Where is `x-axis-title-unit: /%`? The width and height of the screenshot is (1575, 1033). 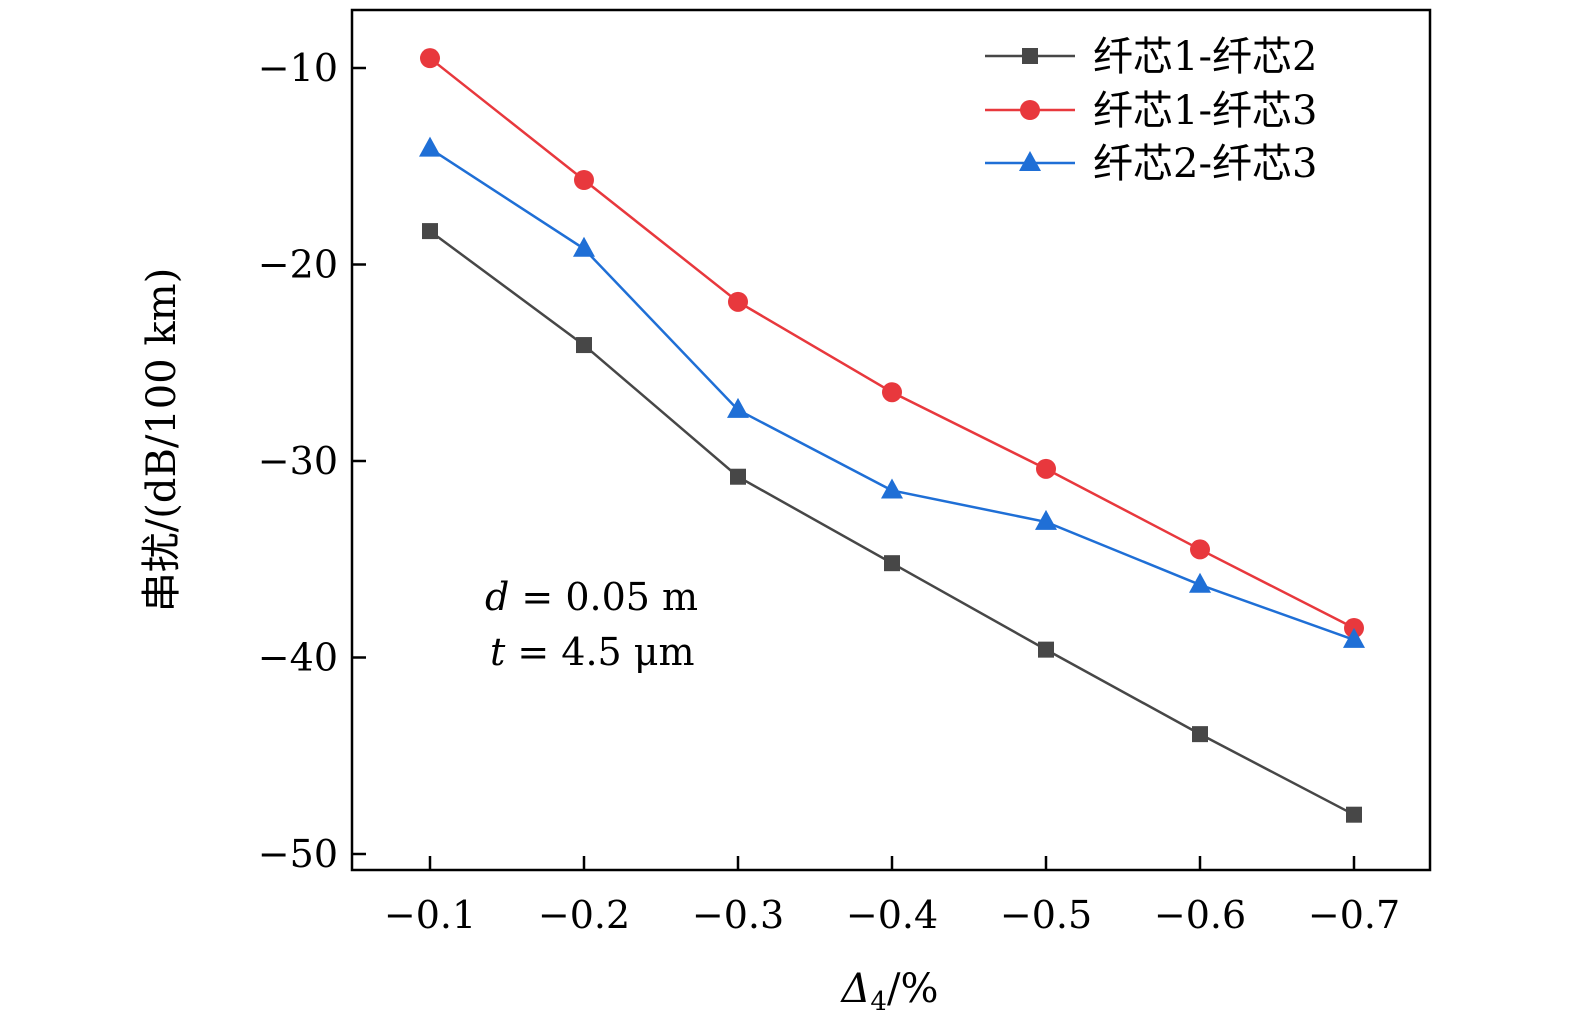
x-axis-title-unit: /% is located at coordinates (912, 989).